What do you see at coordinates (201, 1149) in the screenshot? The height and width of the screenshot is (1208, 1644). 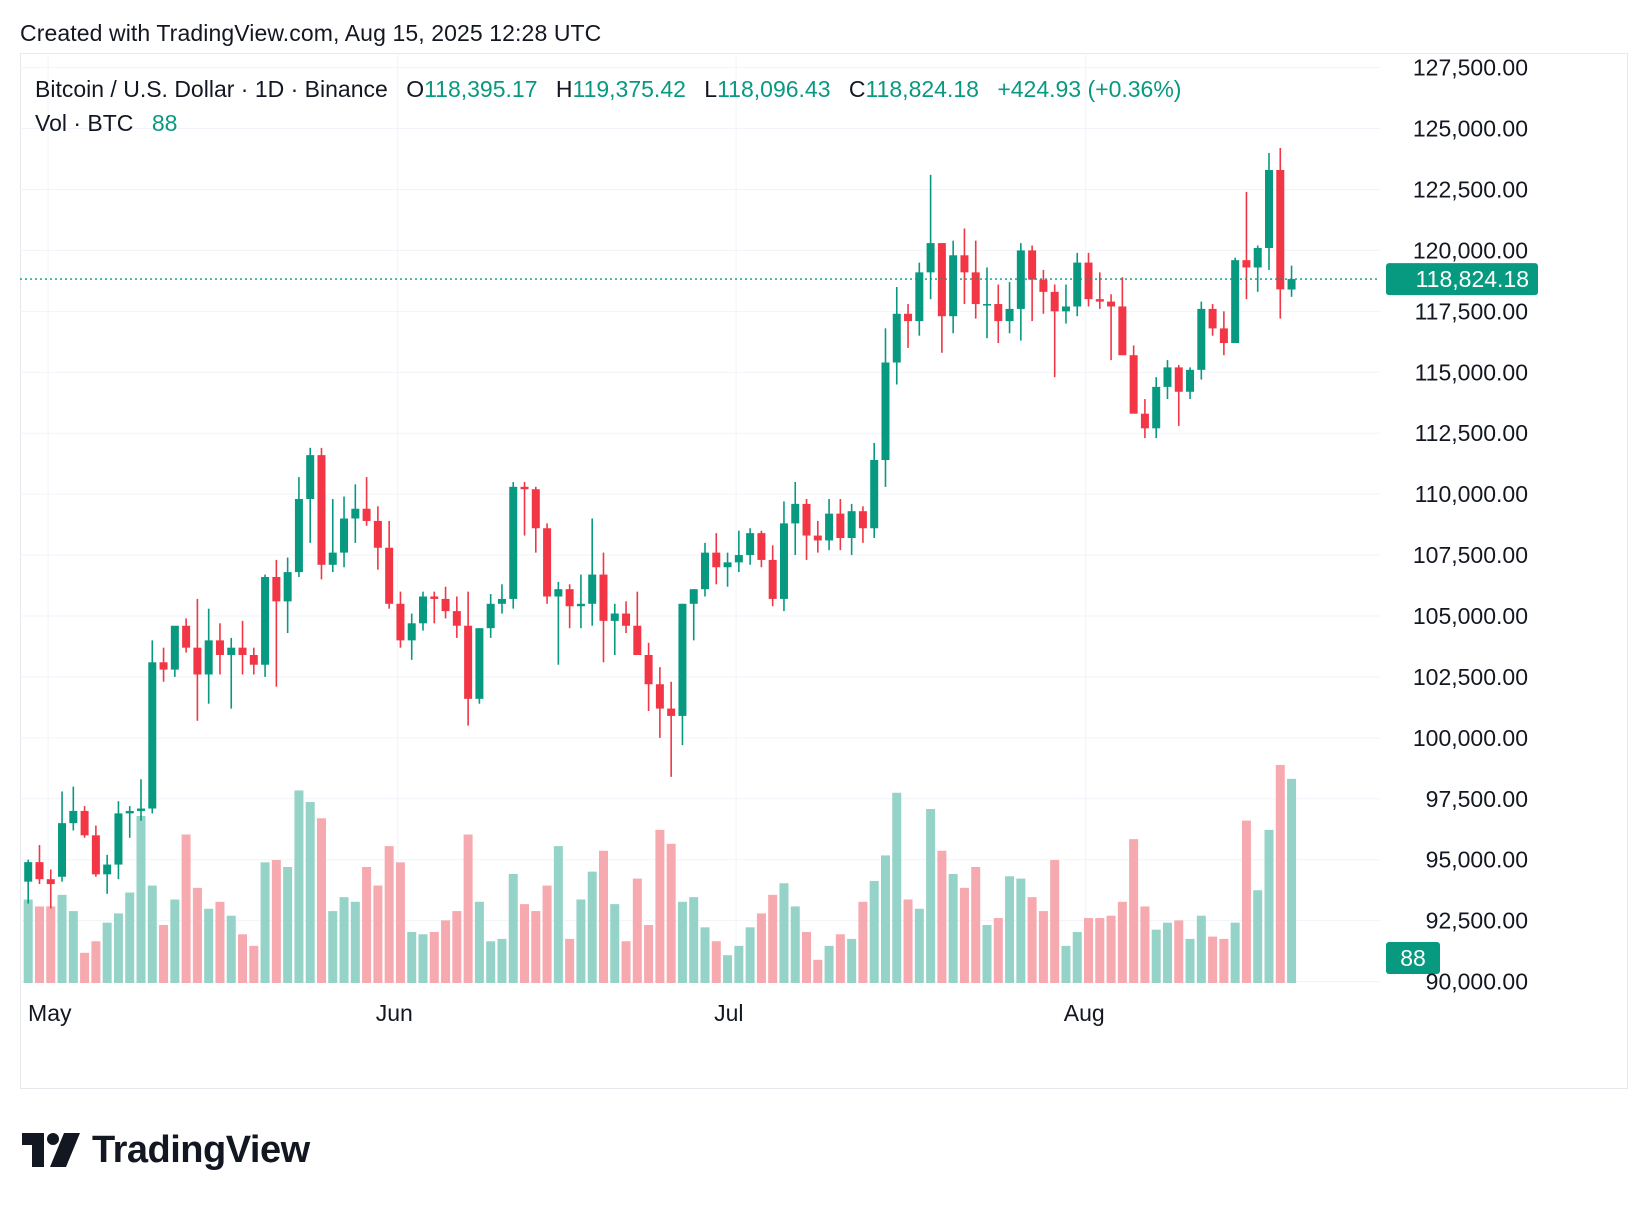 I see `tradingview-wordmark: TradingView` at bounding box center [201, 1149].